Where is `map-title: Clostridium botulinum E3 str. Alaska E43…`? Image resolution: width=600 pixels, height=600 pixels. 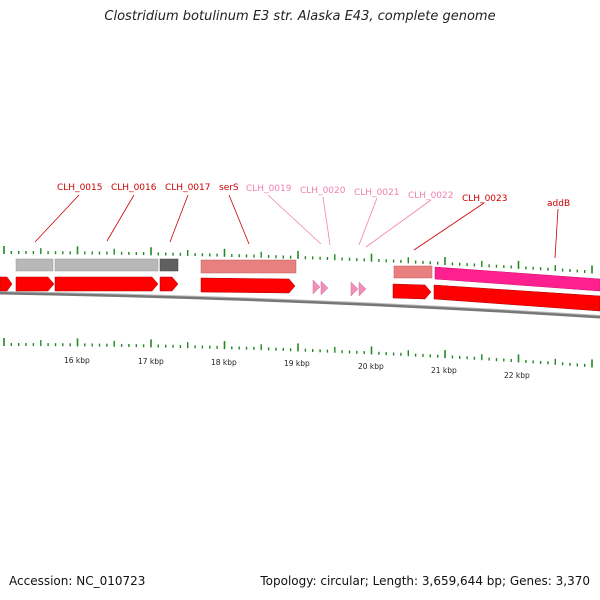 map-title: Clostridium botulinum E3 str. Alaska E43… is located at coordinates (300, 16).